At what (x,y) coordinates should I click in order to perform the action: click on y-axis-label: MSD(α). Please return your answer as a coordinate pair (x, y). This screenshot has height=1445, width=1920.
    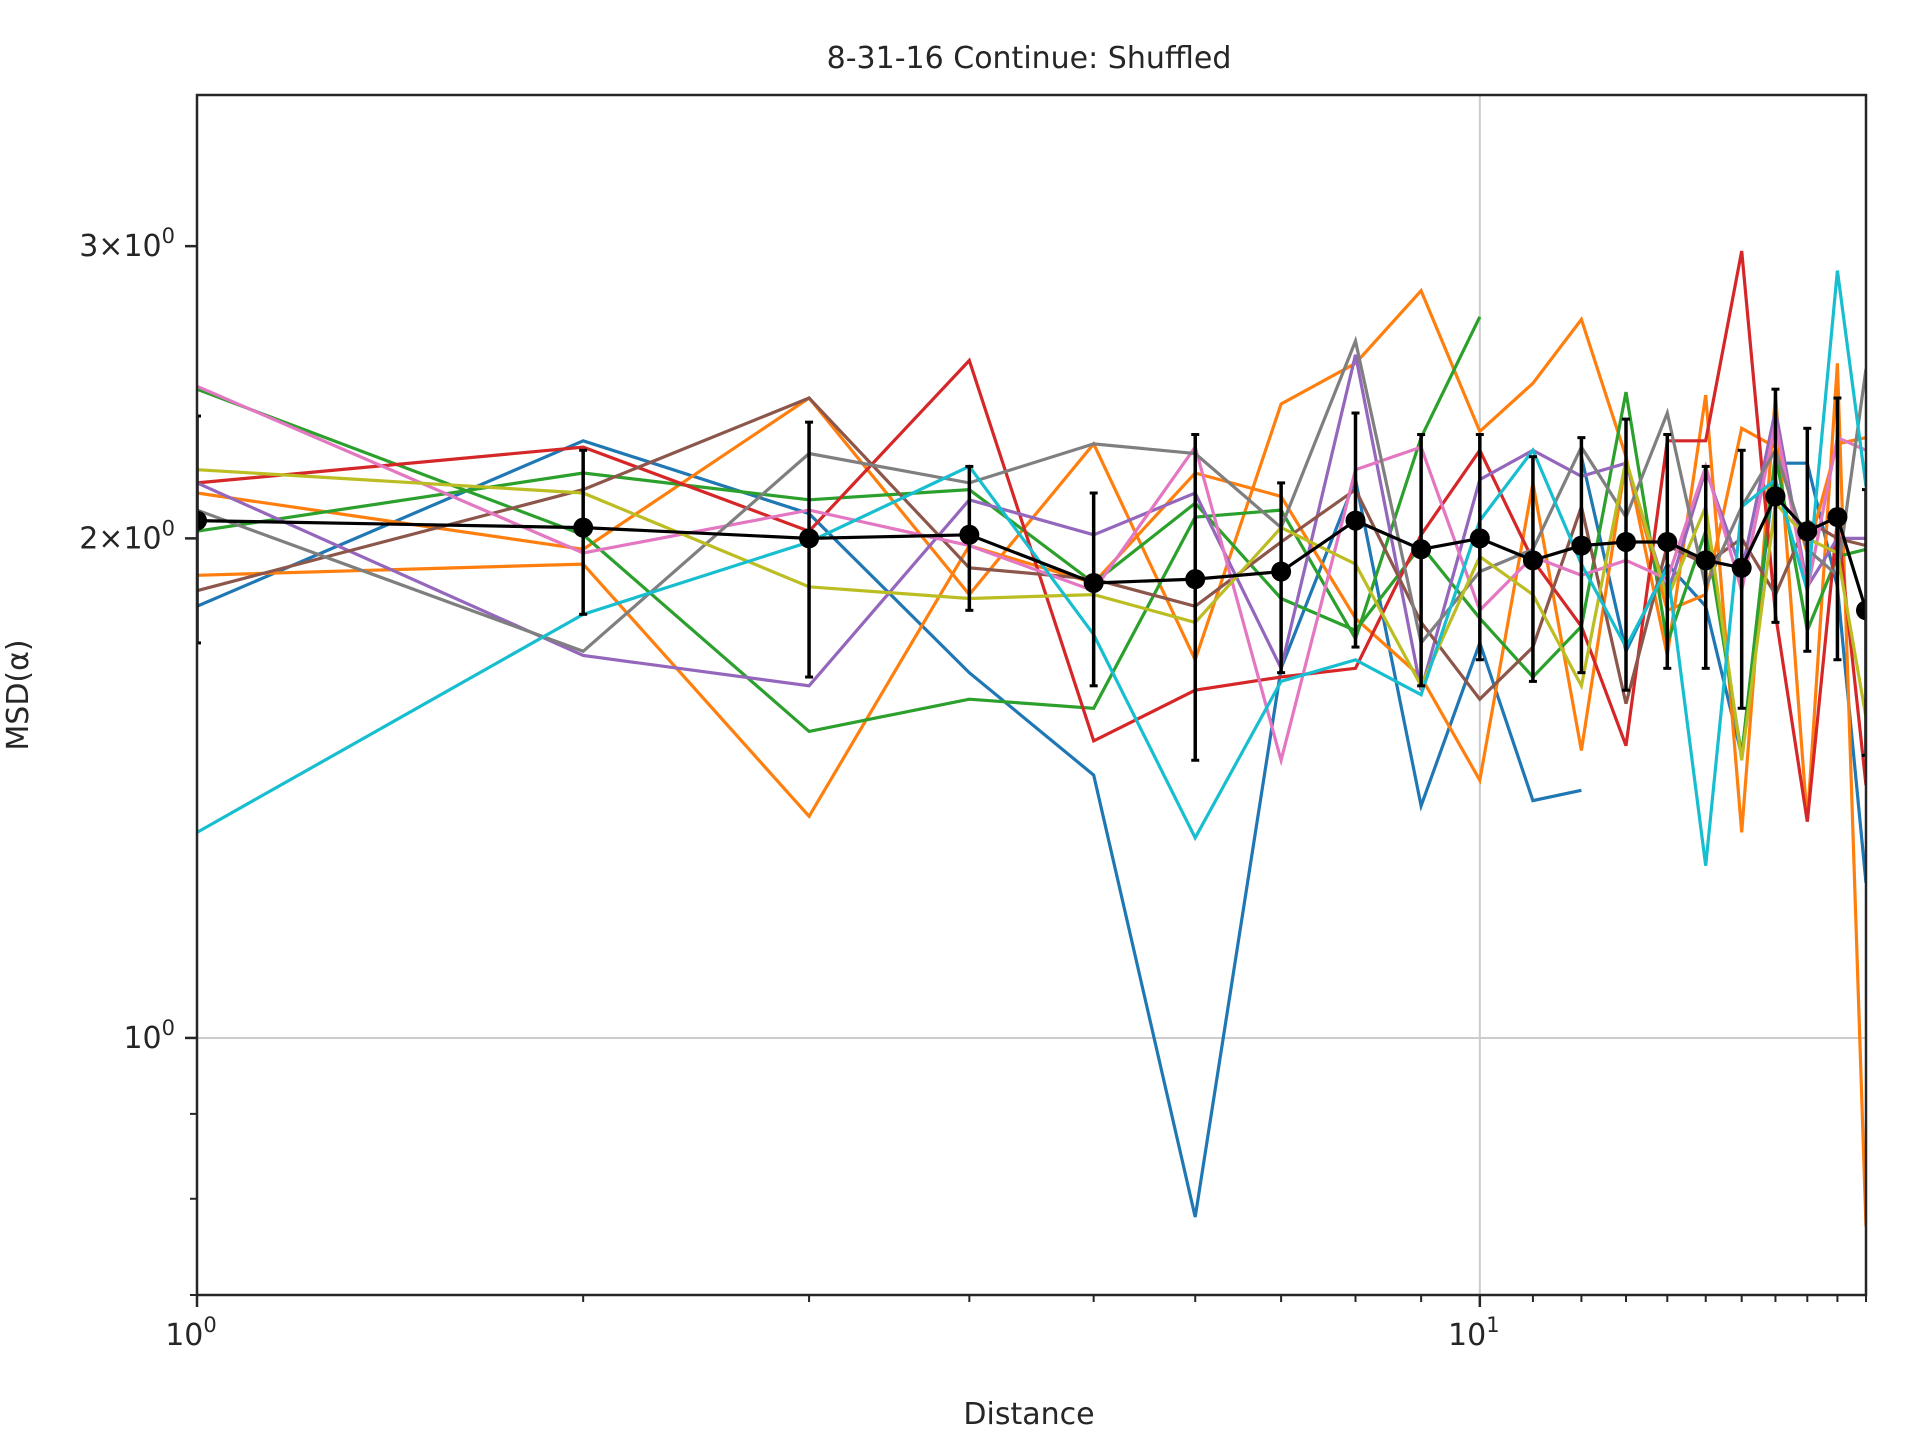
    Looking at the image, I should click on (18, 694).